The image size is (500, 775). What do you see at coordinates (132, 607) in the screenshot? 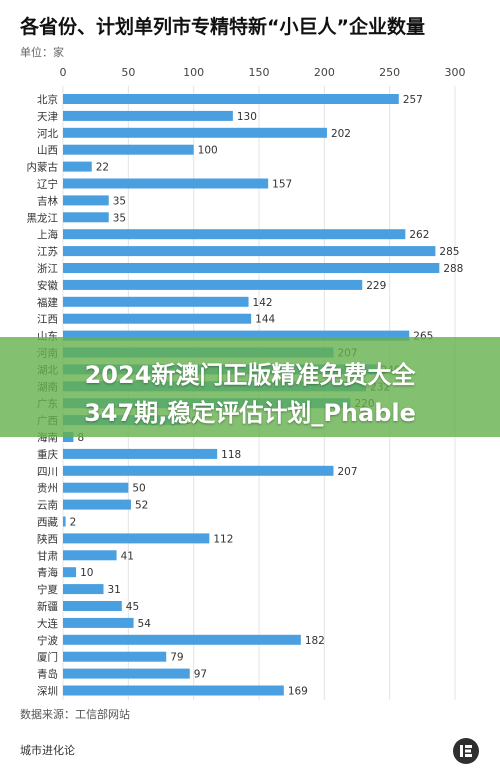
I see `value-label: 45` at bounding box center [132, 607].